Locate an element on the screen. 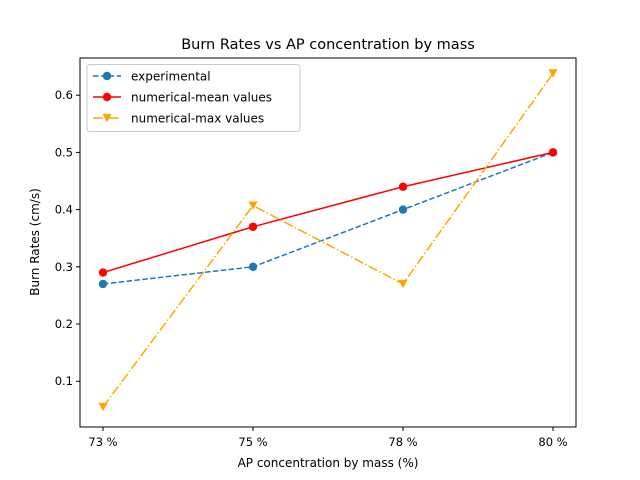  x-tick-label: 75 % is located at coordinates (252, 442).